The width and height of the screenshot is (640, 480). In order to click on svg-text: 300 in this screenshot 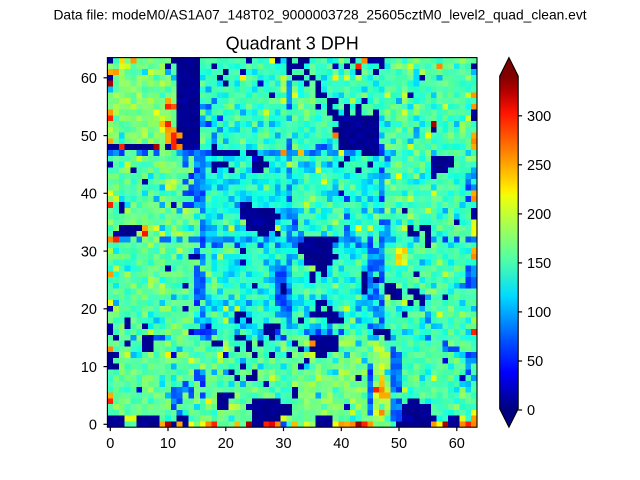, I will do `click(539, 117)`.